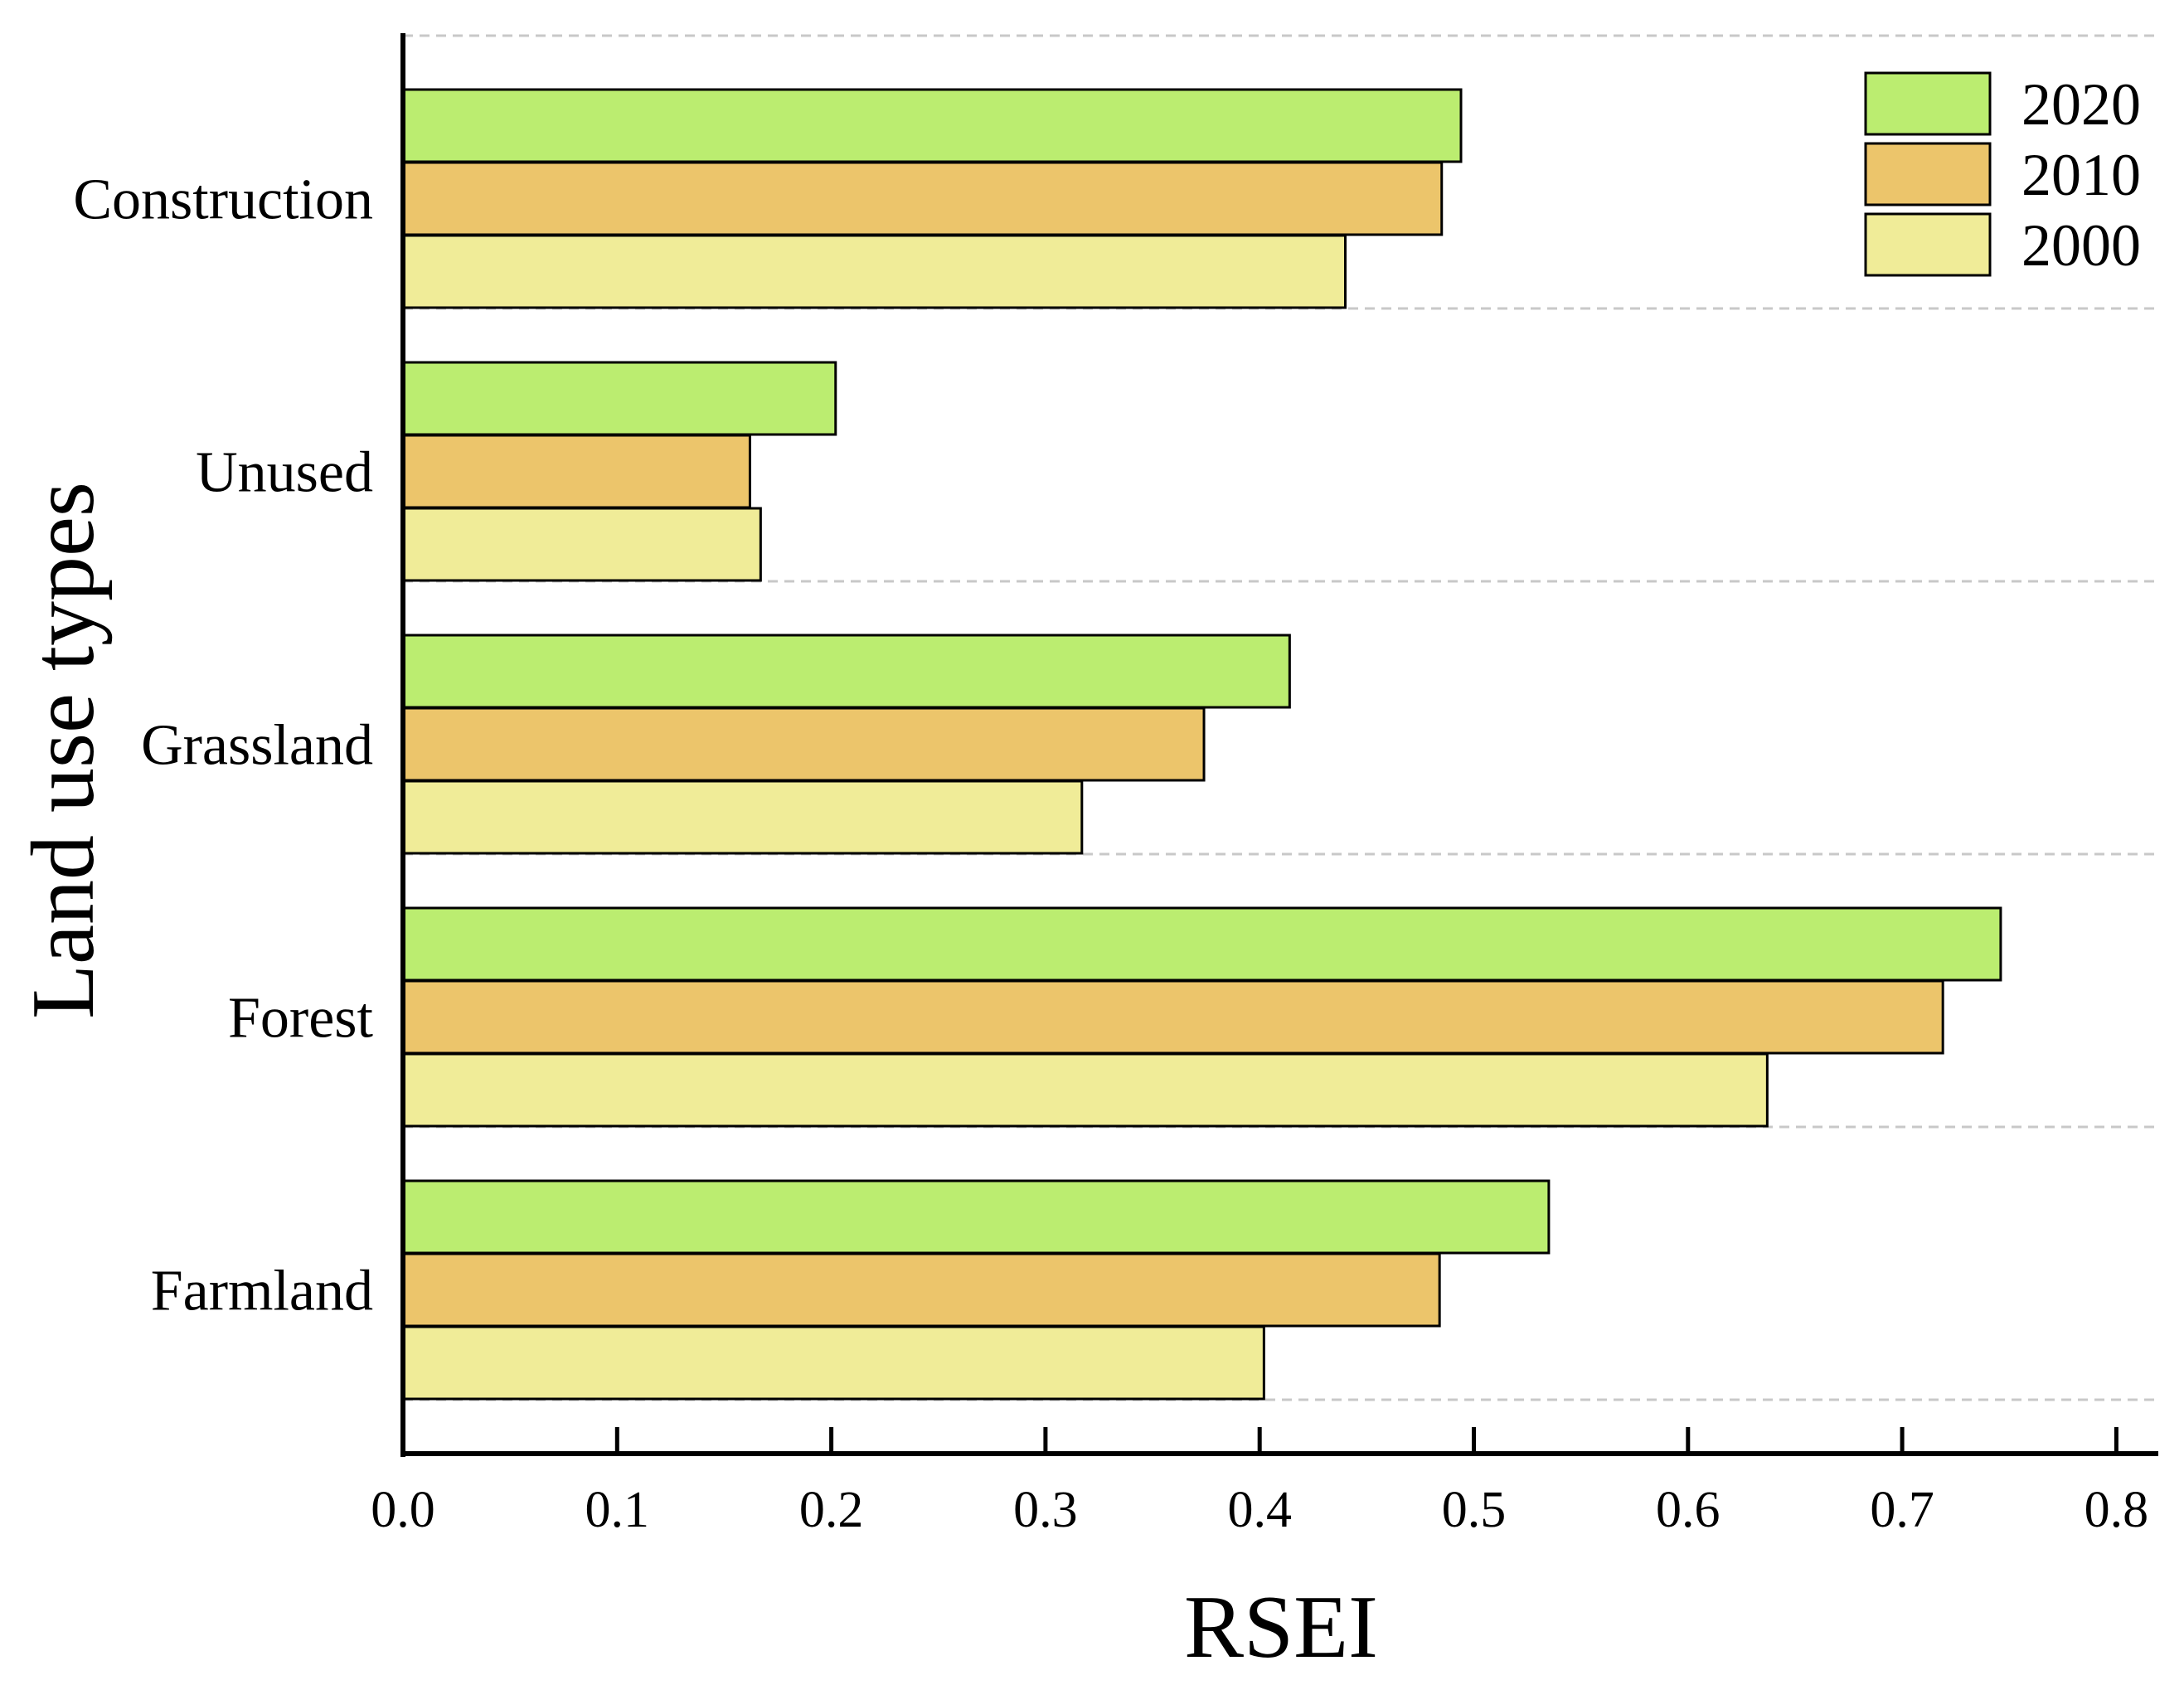  I want to click on bar-farmland-2020, so click(976, 1217).